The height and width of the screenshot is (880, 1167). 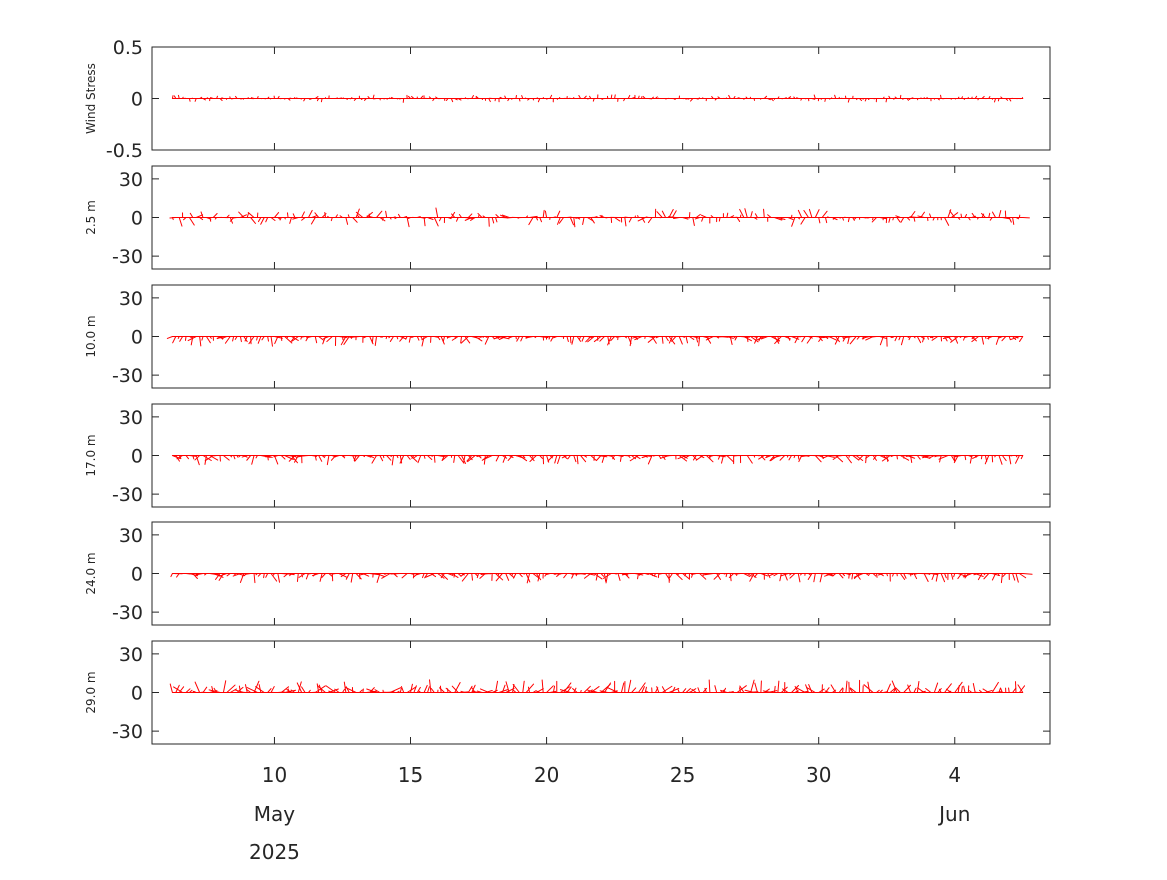 What do you see at coordinates (127, 495) in the screenshot?
I see `y-tick-label: -30` at bounding box center [127, 495].